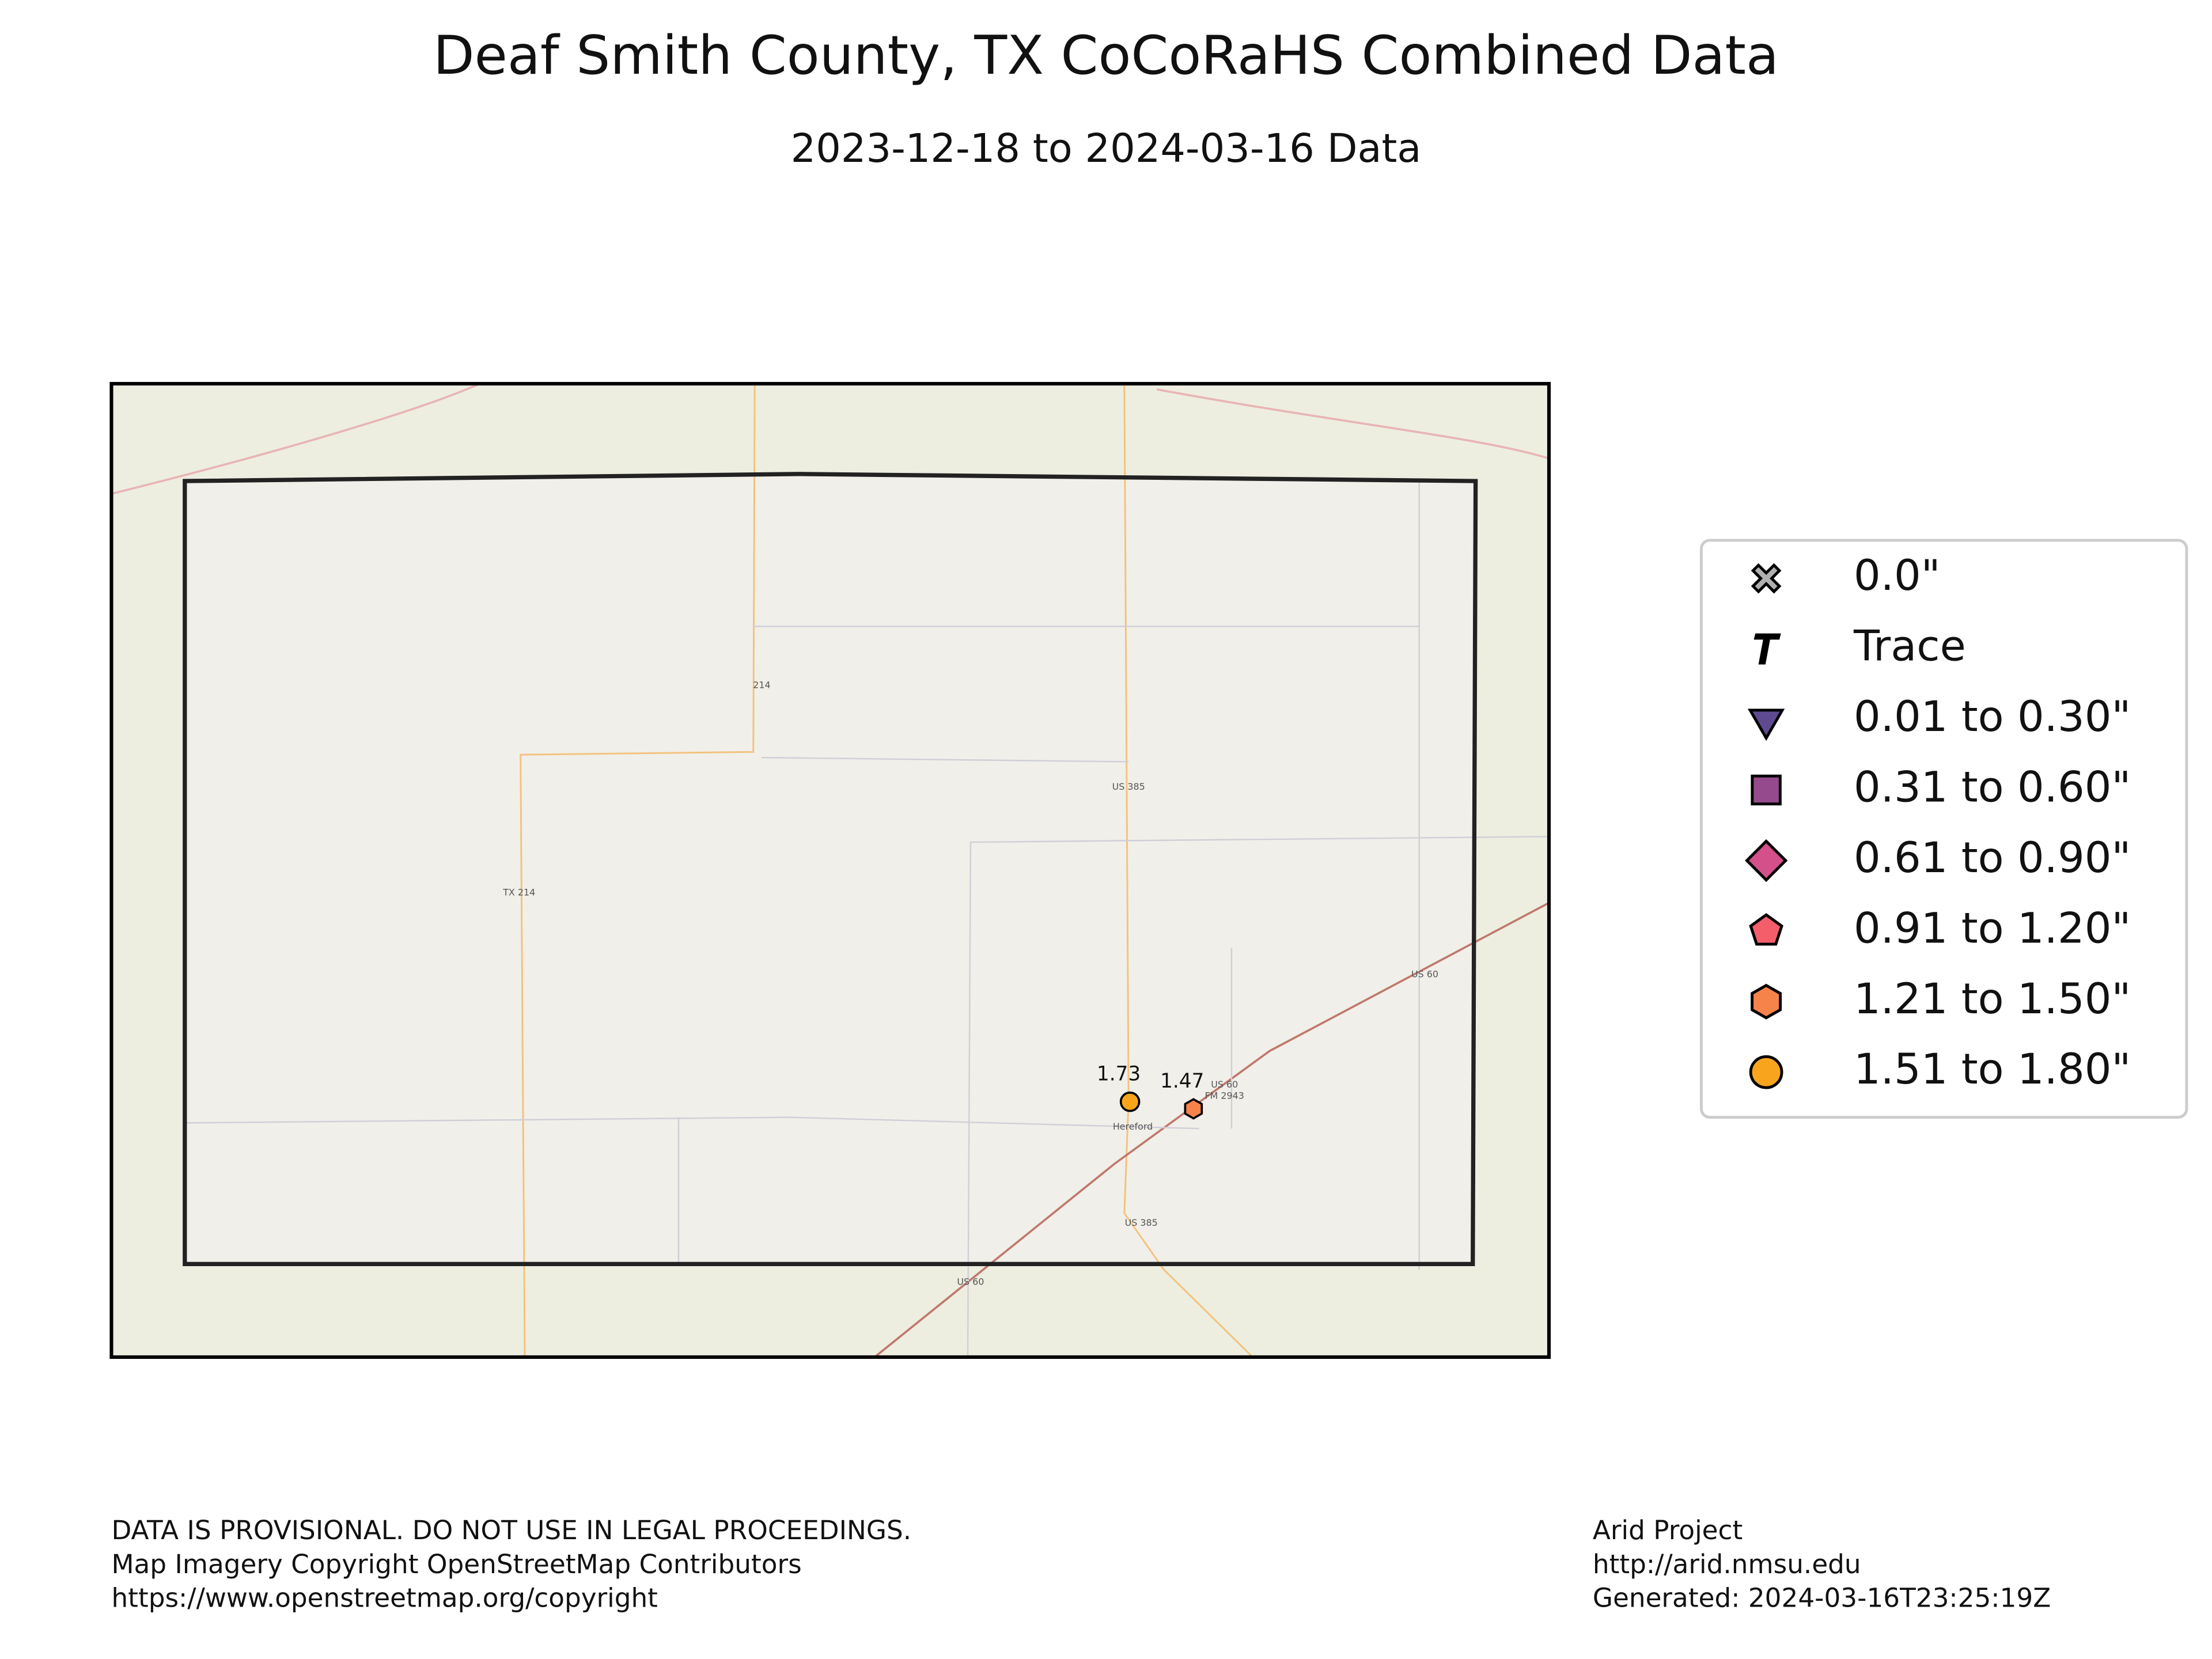 Image resolution: width=2212 pixels, height=1659 pixels. What do you see at coordinates (1992, 999) in the screenshot?
I see `legend-label: 1.21 to 1.50"` at bounding box center [1992, 999].